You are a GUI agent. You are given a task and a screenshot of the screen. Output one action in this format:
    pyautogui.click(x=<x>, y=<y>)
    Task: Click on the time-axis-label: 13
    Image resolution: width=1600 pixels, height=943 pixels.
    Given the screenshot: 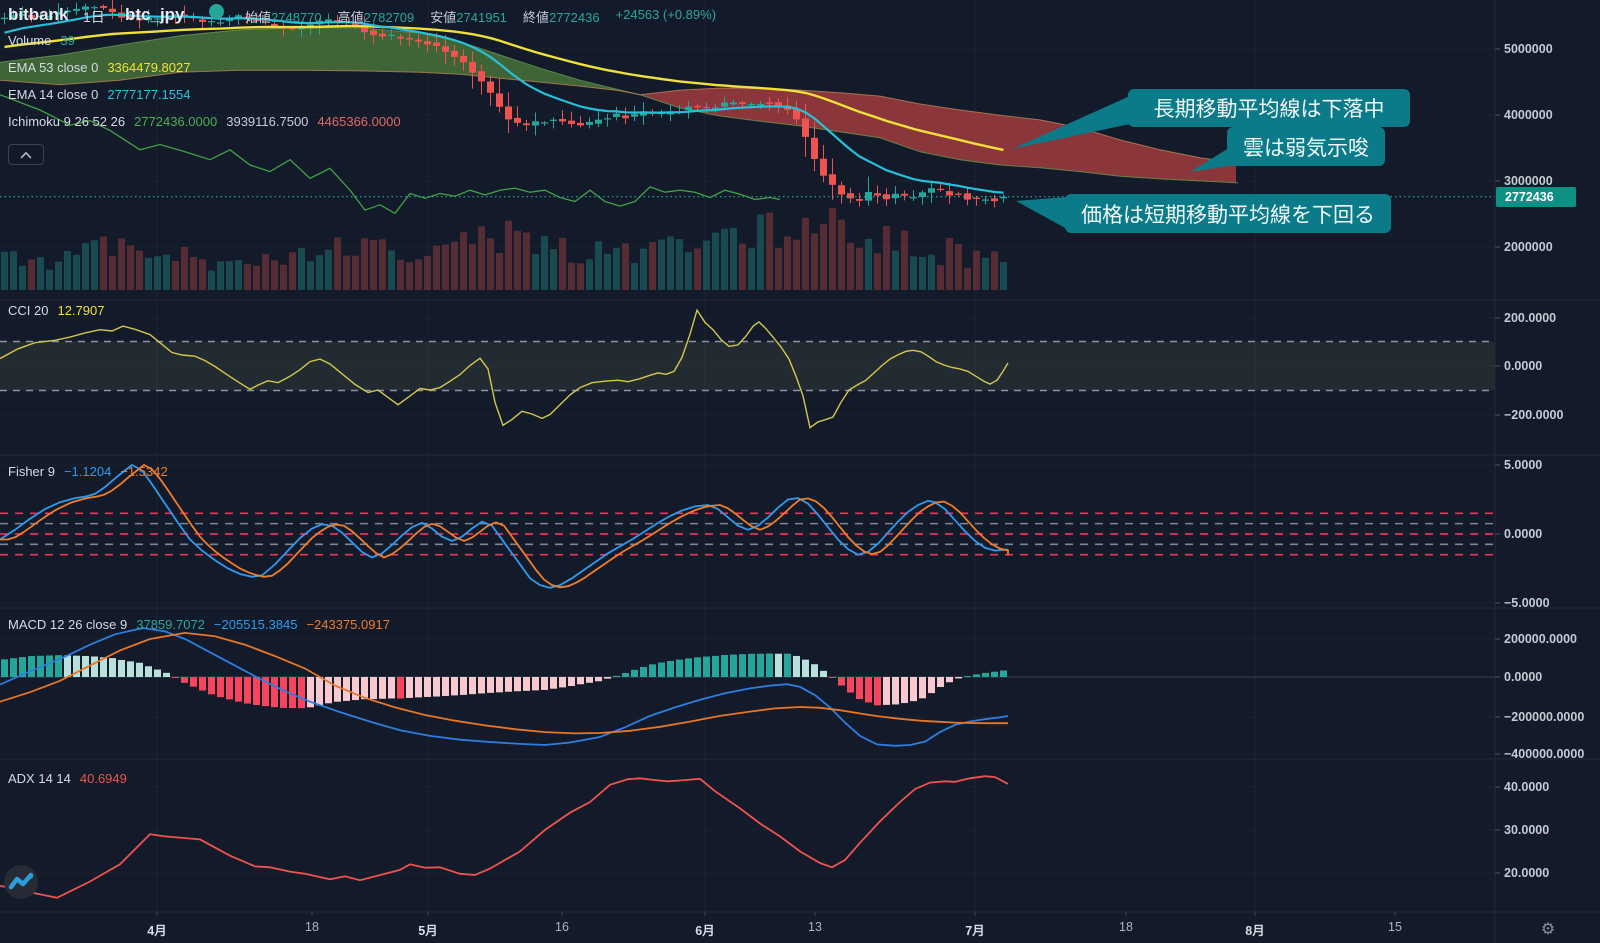 What is the action you would take?
    pyautogui.click(x=815, y=927)
    